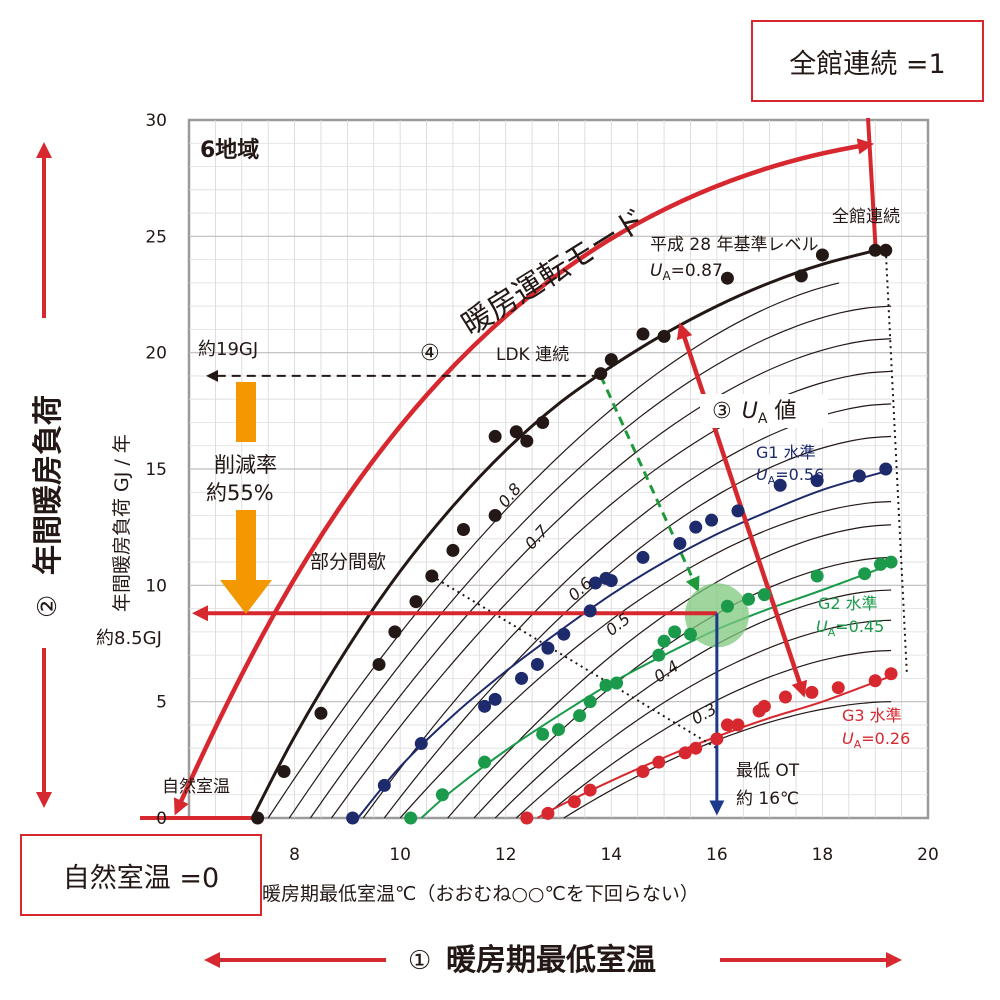 This screenshot has width=1000, height=1000. I want to click on y-tick-label: 10, so click(156, 586).